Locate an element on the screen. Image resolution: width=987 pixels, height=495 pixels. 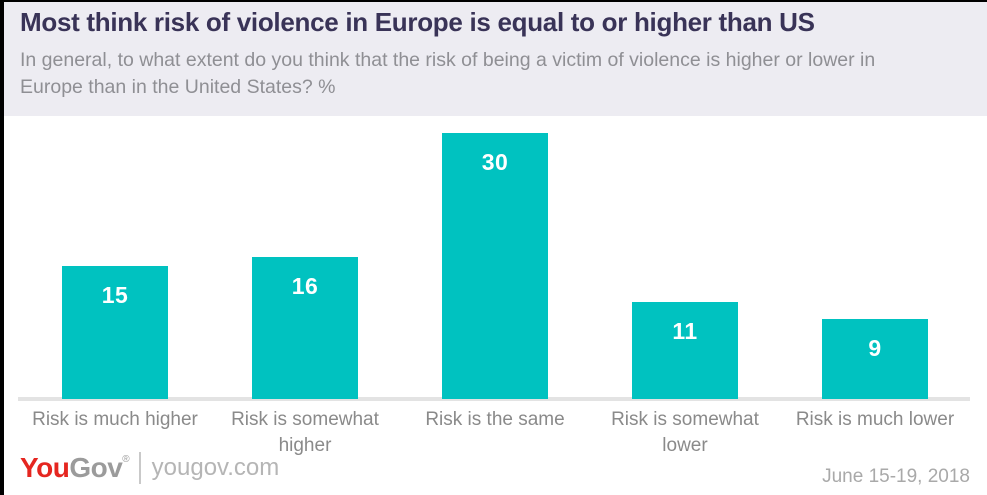
category-label: Risk is somewhat higher is located at coordinates (305, 432).